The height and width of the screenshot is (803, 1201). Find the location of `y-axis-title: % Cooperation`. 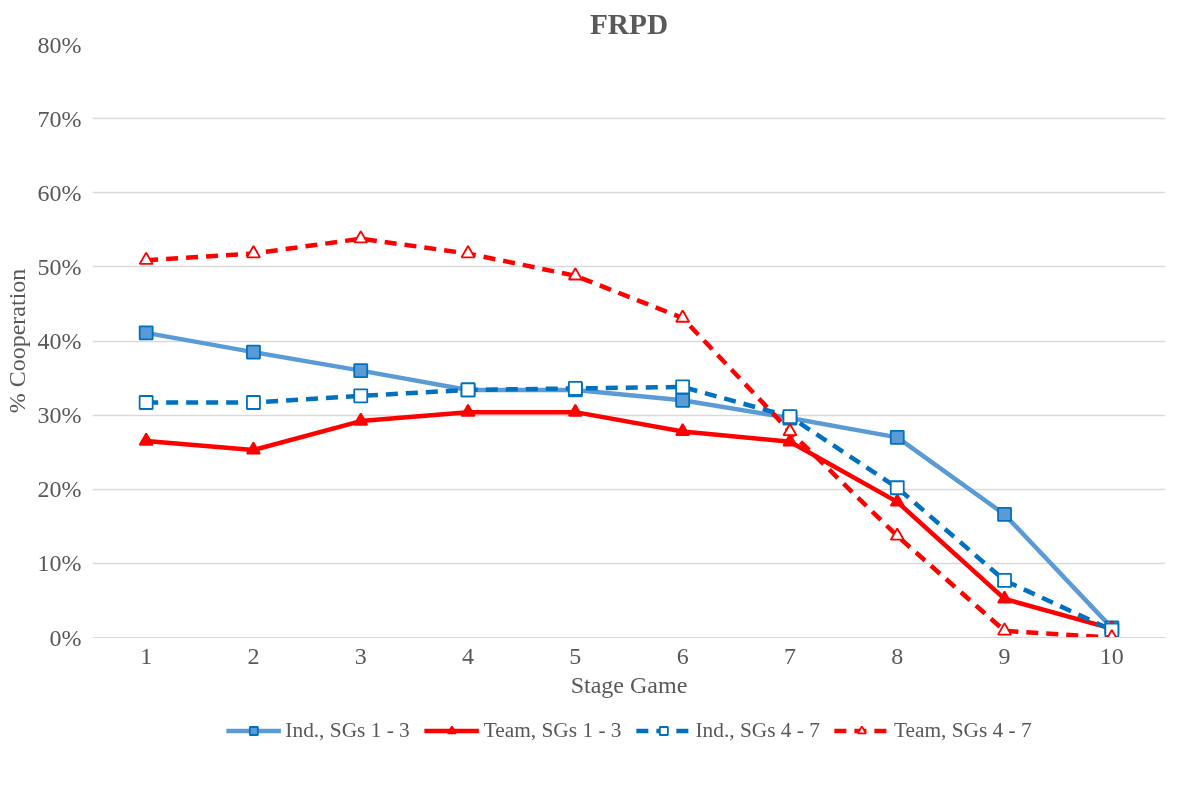

y-axis-title: % Cooperation is located at coordinates (16, 341).